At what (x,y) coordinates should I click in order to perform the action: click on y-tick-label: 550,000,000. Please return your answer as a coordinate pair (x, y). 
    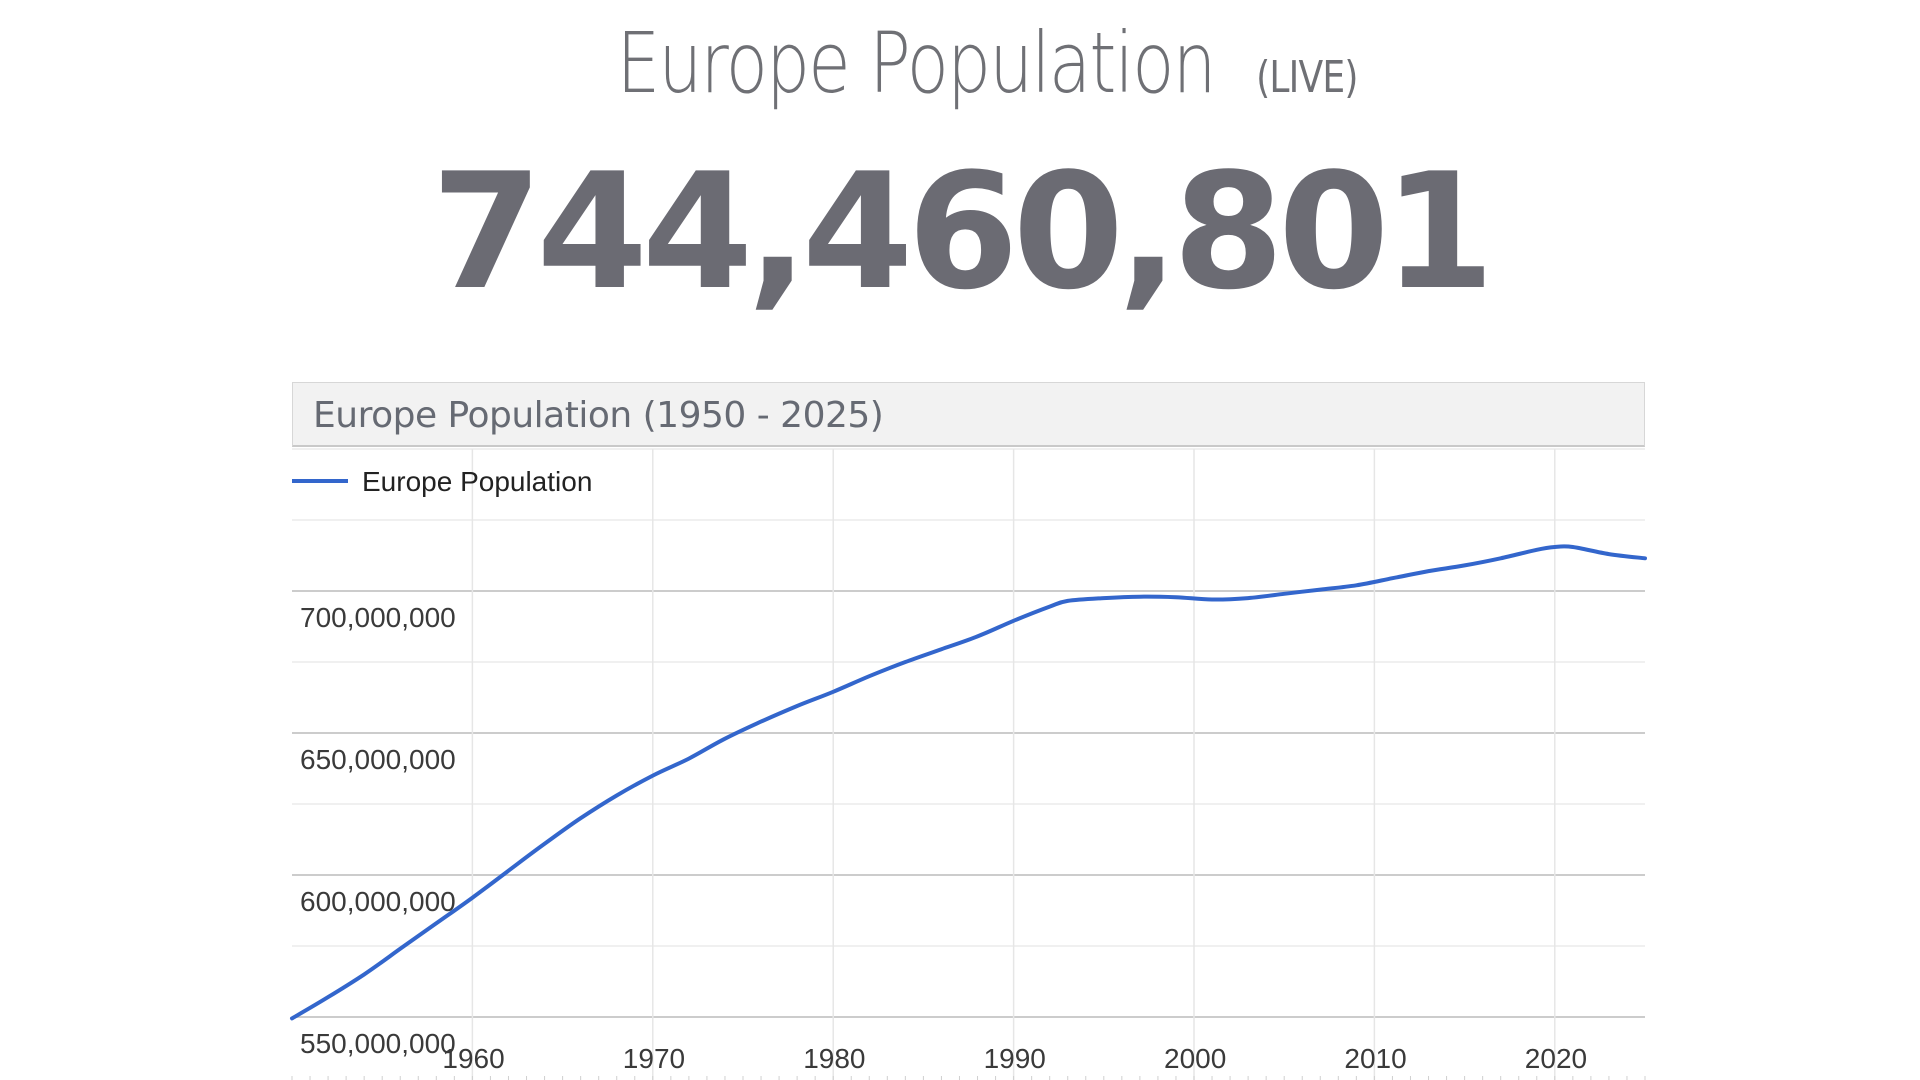
    Looking at the image, I should click on (378, 1043).